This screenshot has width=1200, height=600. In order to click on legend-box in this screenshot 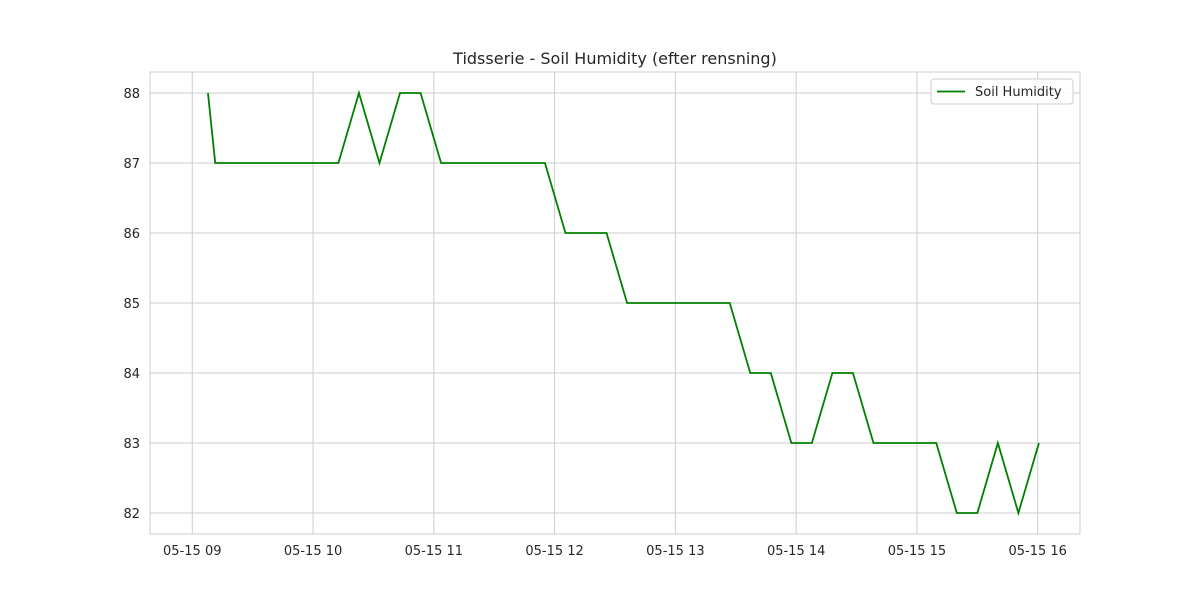, I will do `click(1002, 91)`.